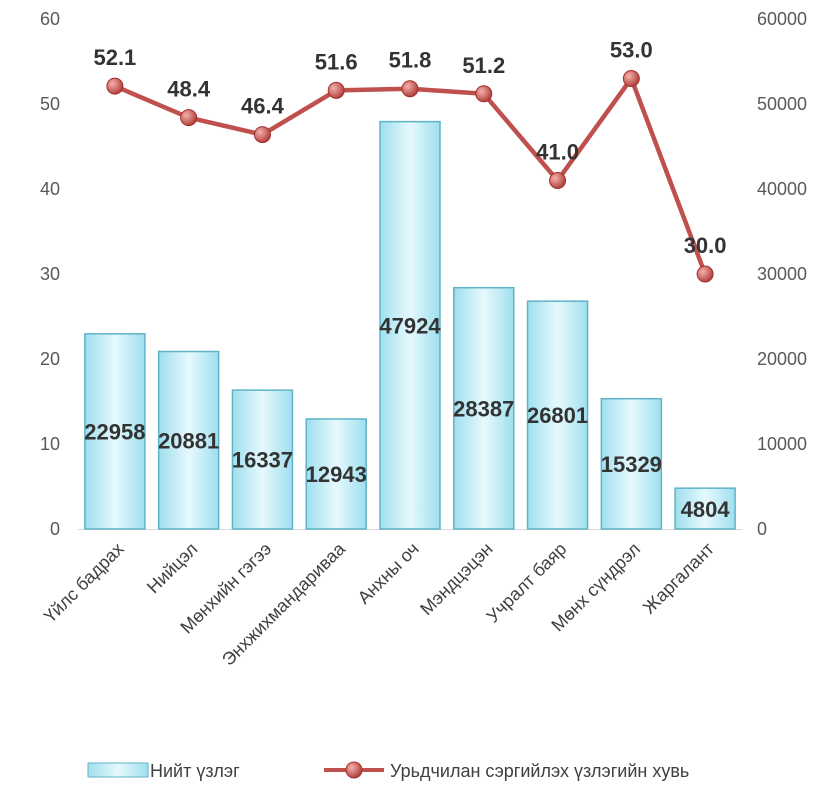  What do you see at coordinates (50, 359) in the screenshot?
I see `left-tick-label: 20` at bounding box center [50, 359].